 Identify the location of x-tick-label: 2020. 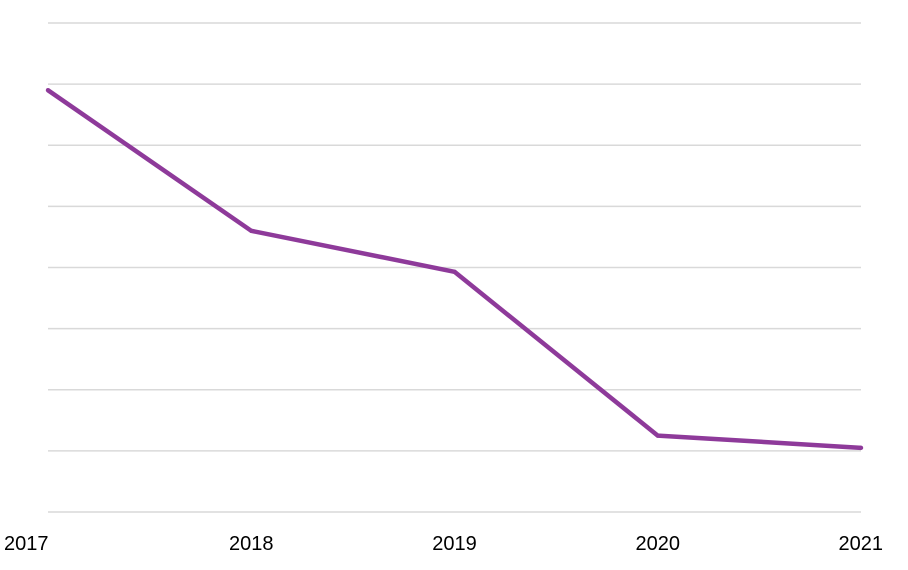
(658, 544).